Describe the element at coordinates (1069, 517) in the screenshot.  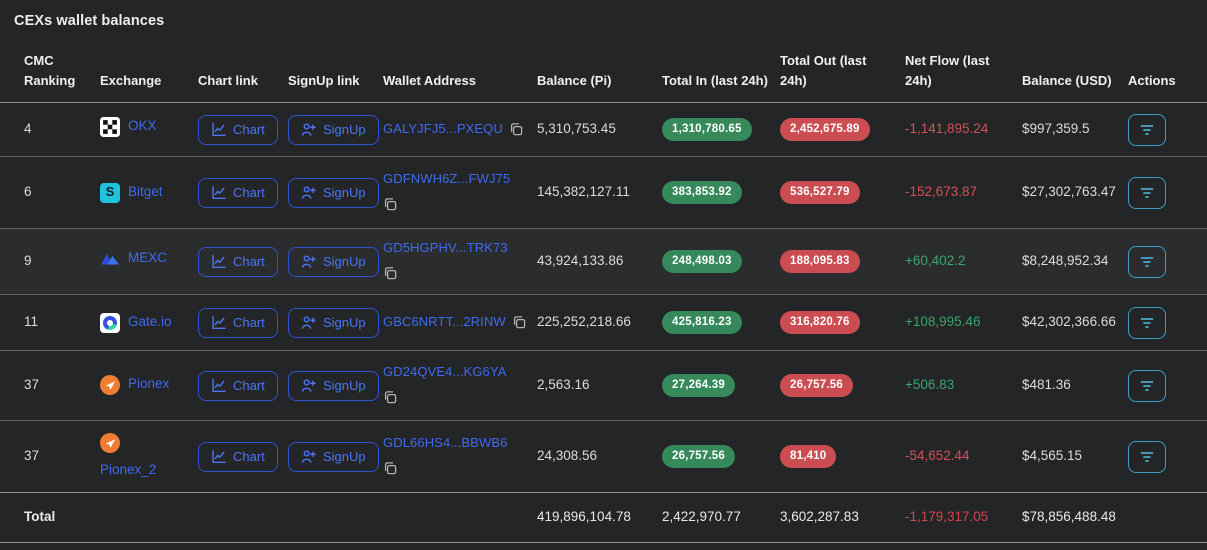
I see `total-balance-usd: $78,856,488.48` at that location.